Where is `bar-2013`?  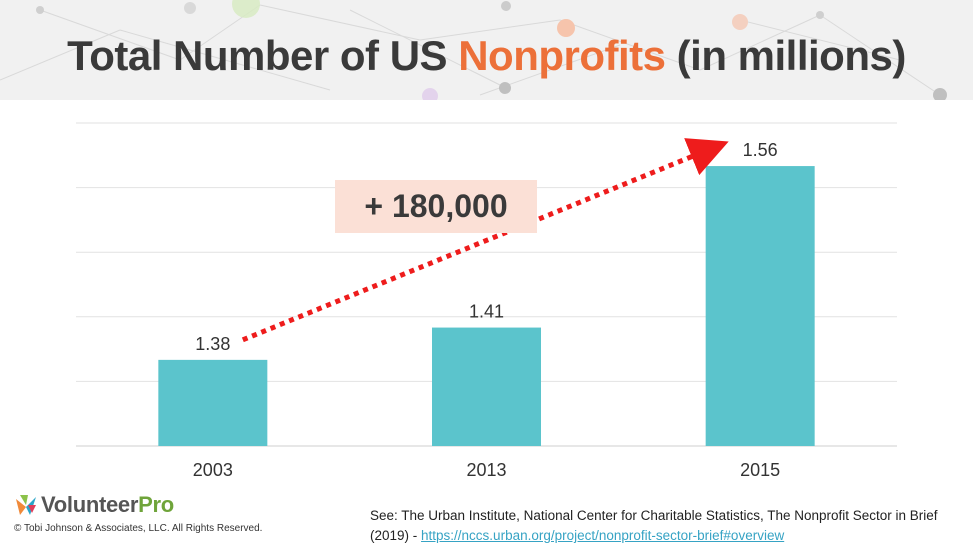 bar-2013 is located at coordinates (486, 386).